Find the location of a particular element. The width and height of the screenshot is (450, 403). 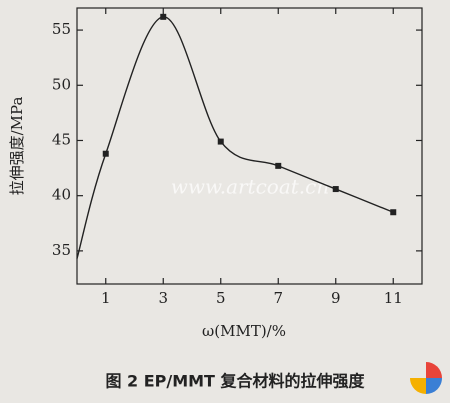

x-tick-label: 5 is located at coordinates (221, 298).